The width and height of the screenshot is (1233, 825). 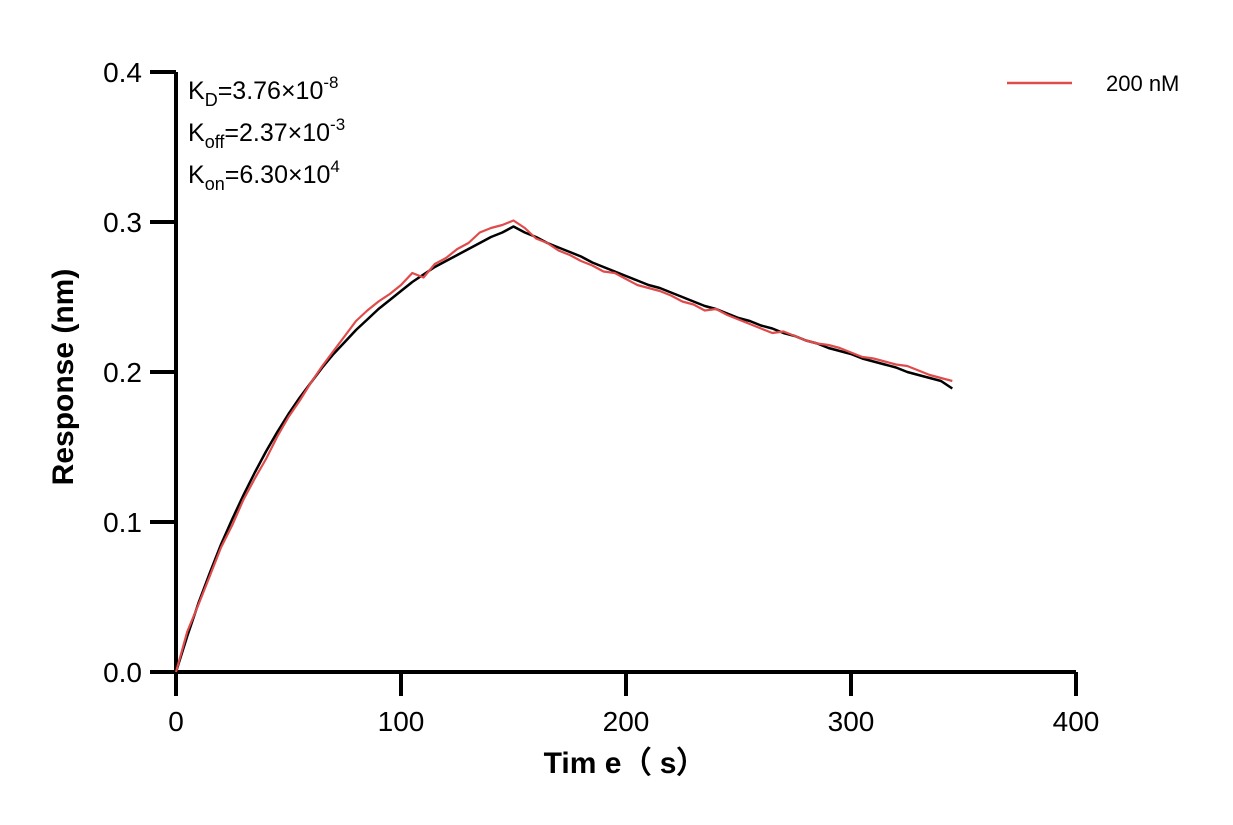 I want to click on y-tick-label: 0.4, so click(x=122, y=72).